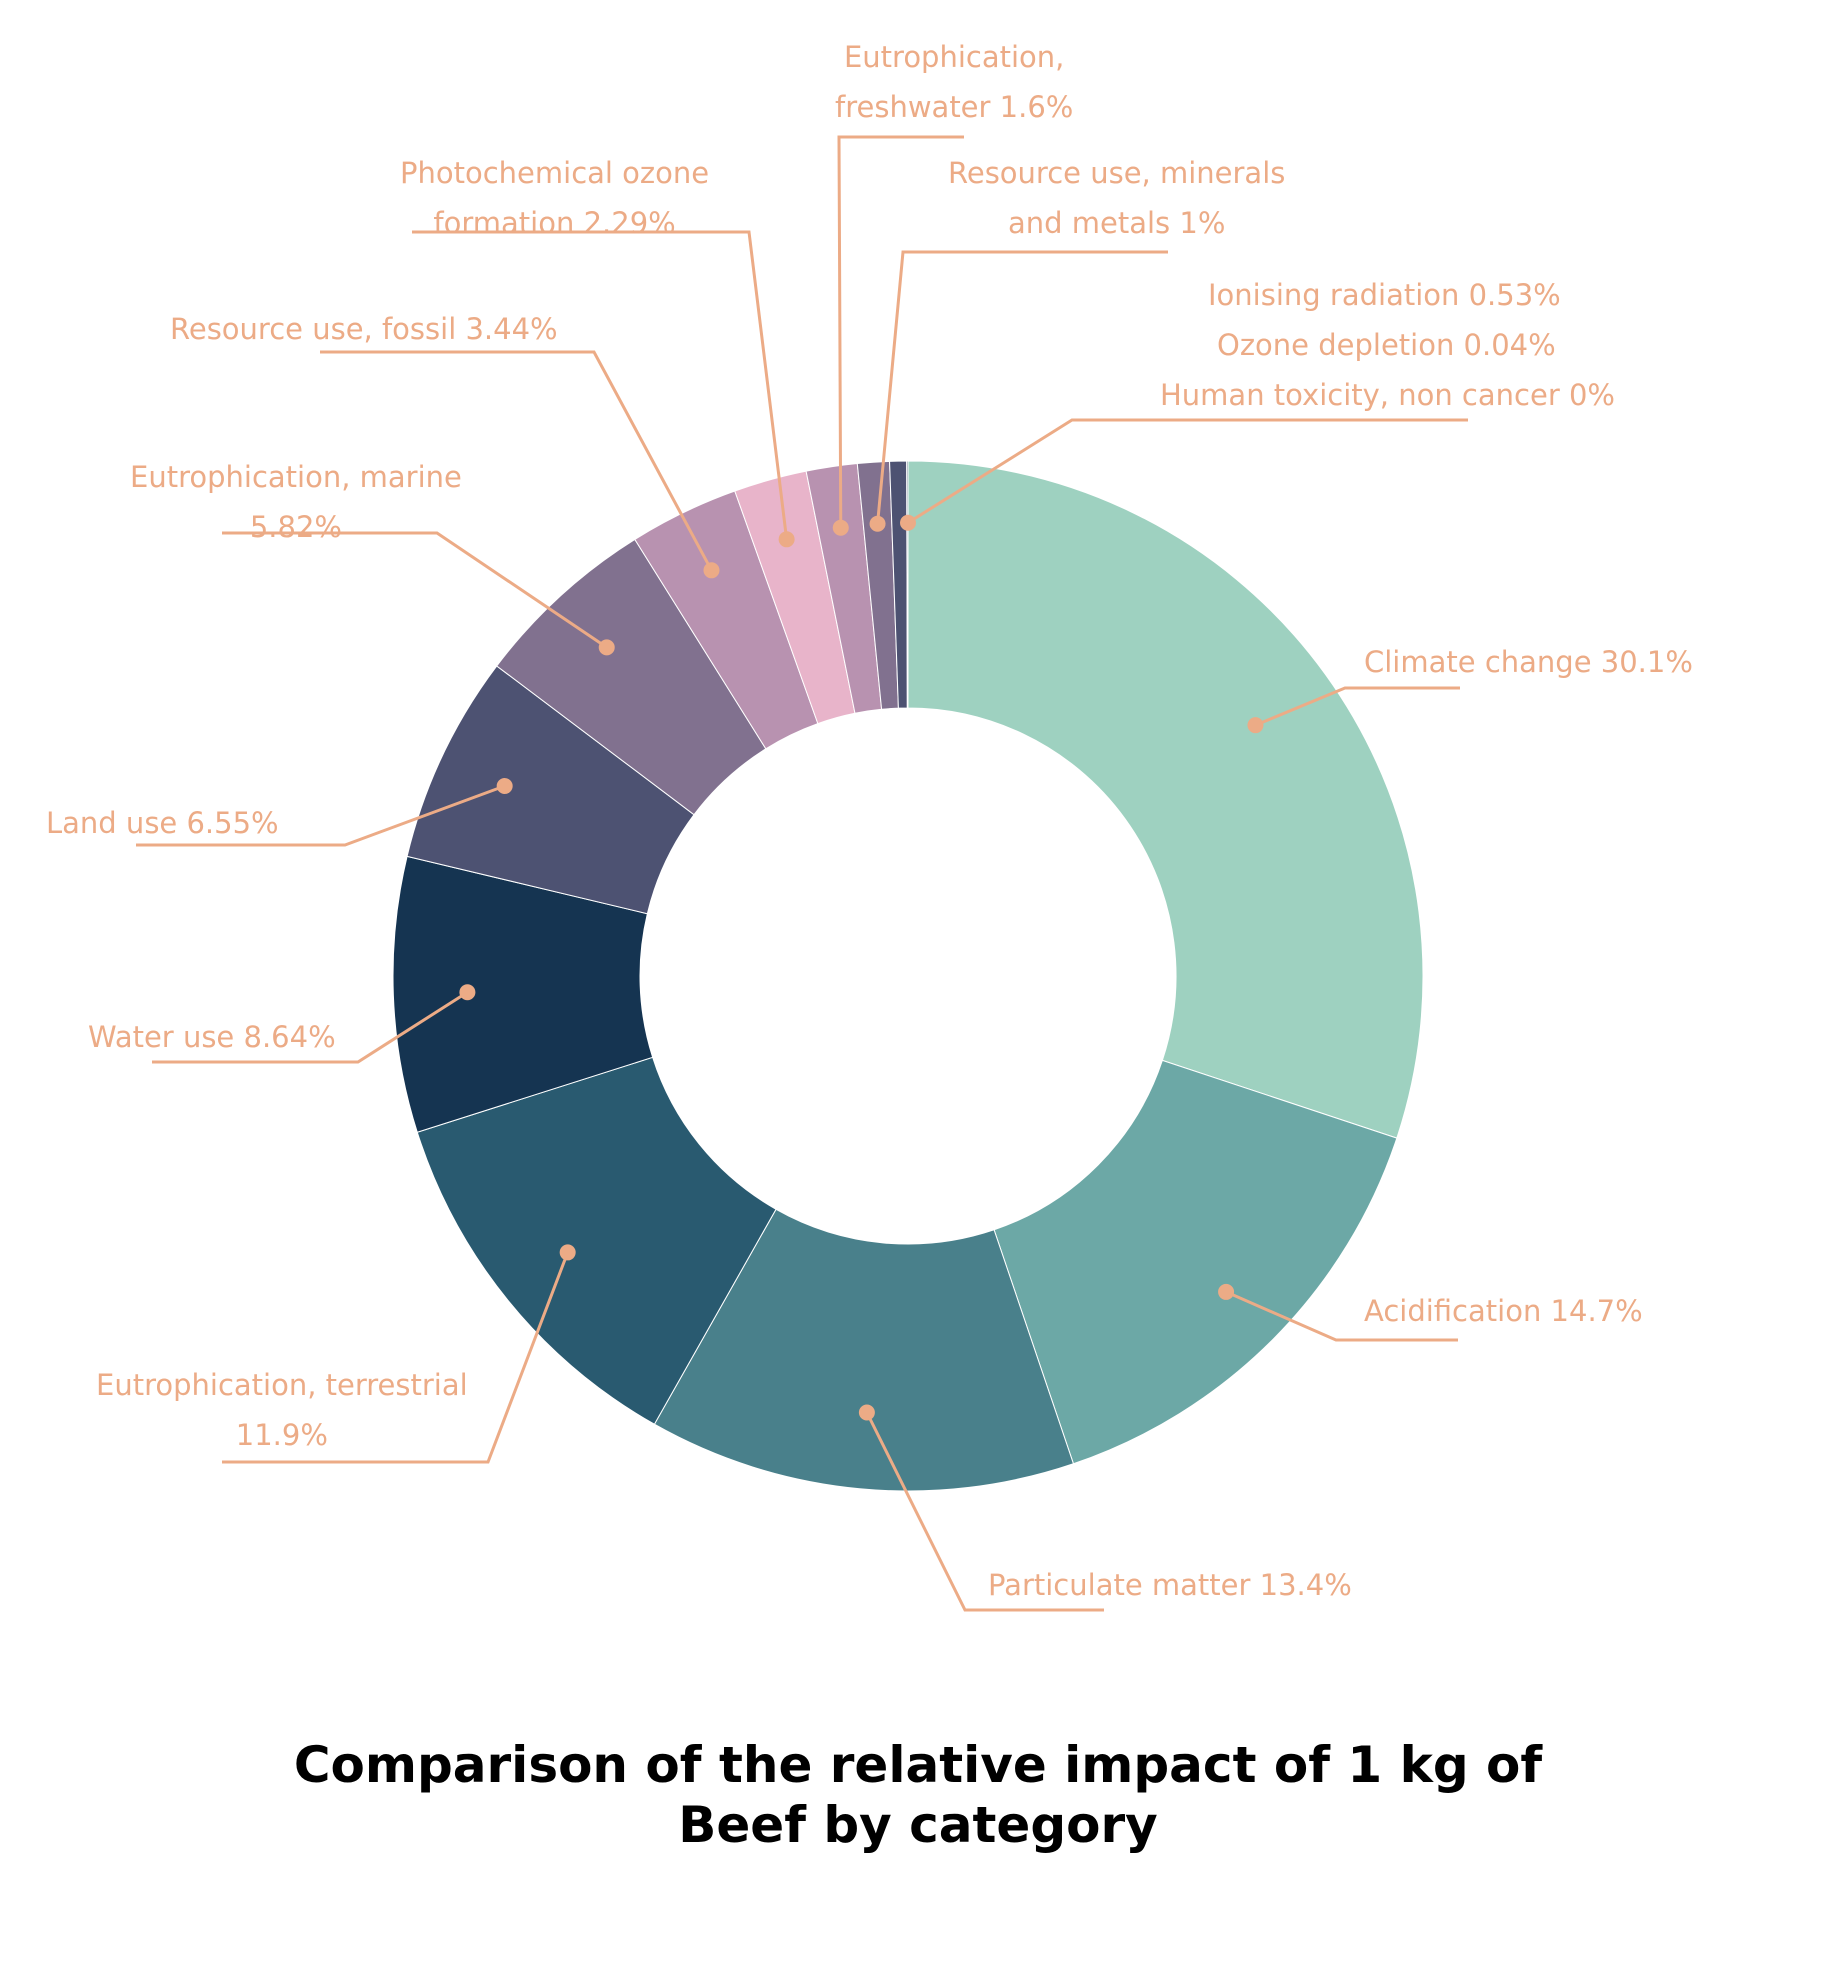  Describe the element at coordinates (877, 523) in the screenshot. I see `leader-dot-resource-use-minerals-and-metals` at that location.